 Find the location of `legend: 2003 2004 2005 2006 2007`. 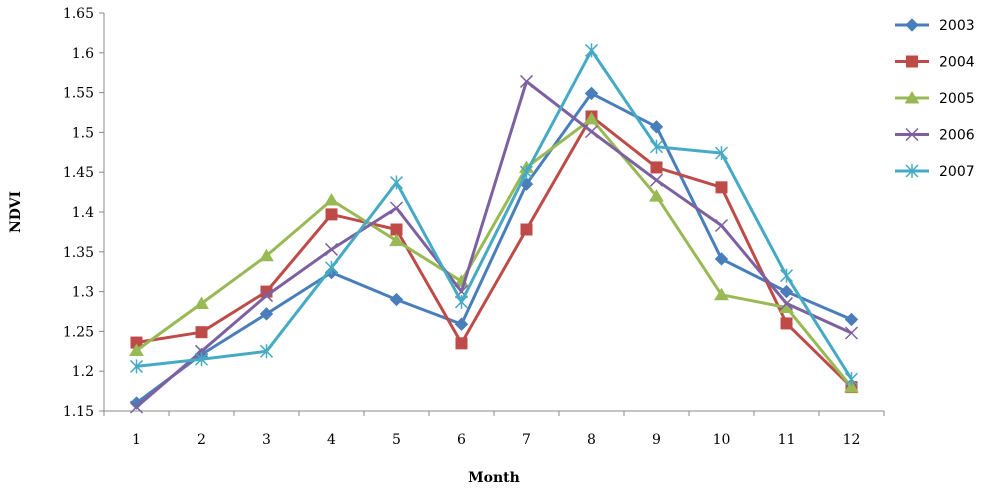

legend: 2003 2004 2005 2006 2007 is located at coordinates (935, 99).